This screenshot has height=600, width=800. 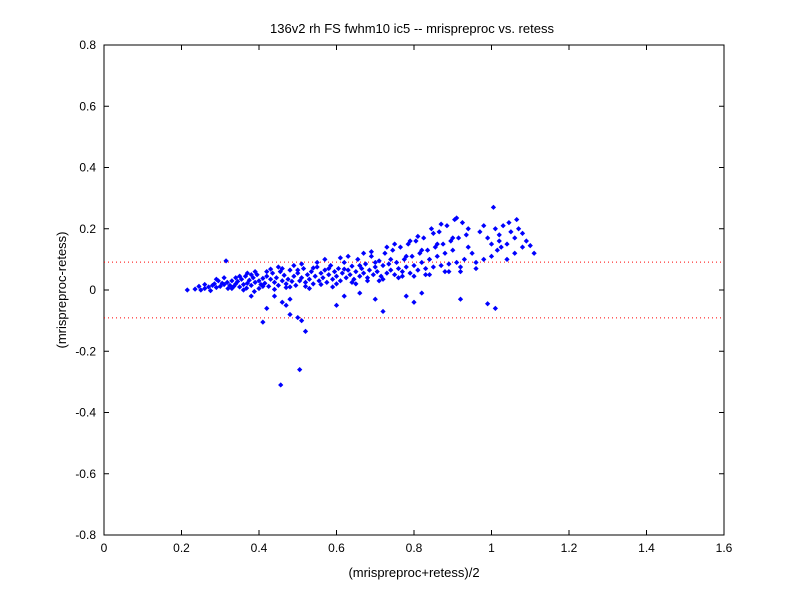 I want to click on y-tick-label: -0.4, so click(x=85, y=413).